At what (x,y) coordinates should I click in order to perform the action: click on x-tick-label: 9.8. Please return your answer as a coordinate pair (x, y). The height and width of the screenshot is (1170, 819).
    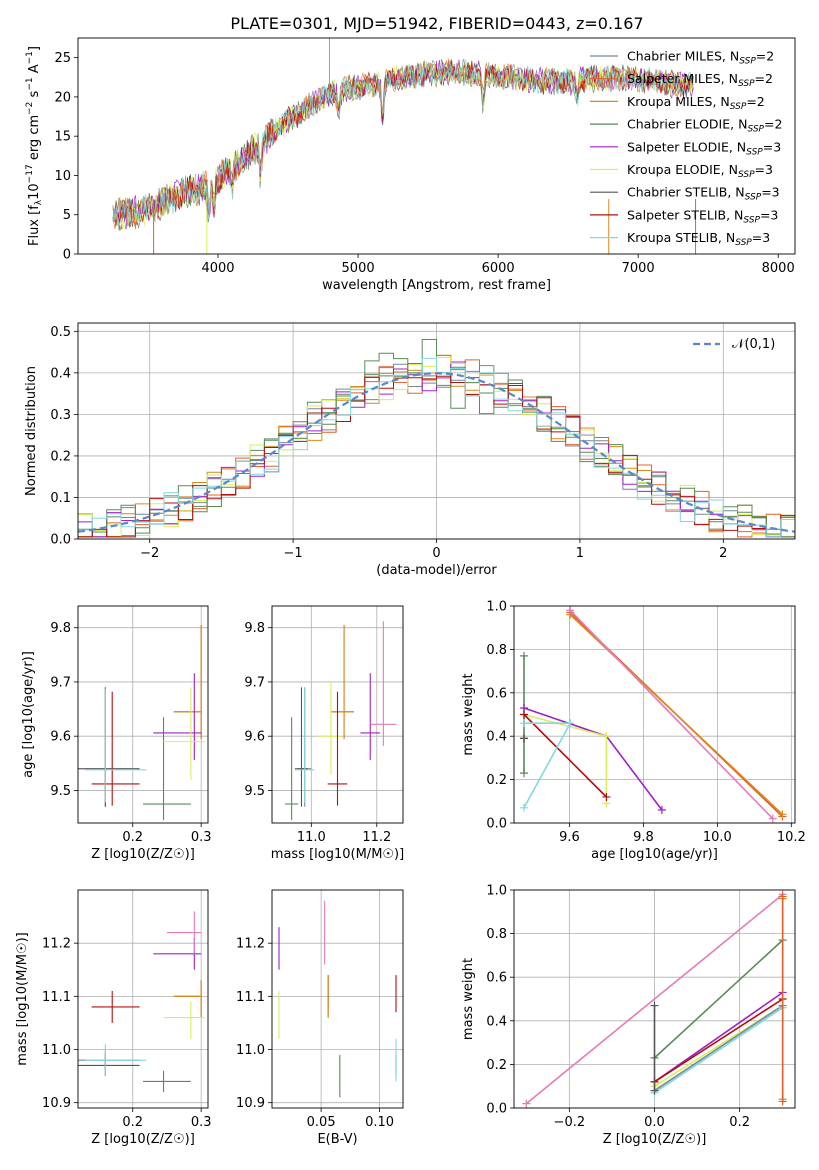
    Looking at the image, I should click on (643, 837).